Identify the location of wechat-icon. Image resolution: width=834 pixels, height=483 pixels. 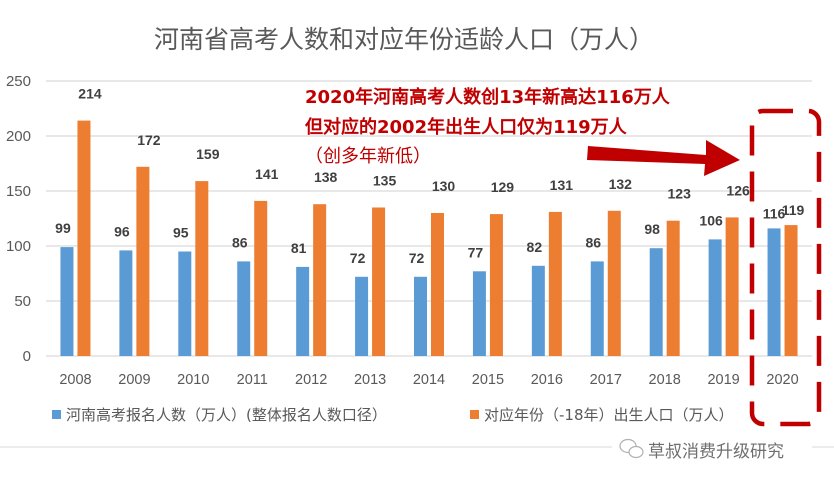
(631, 448).